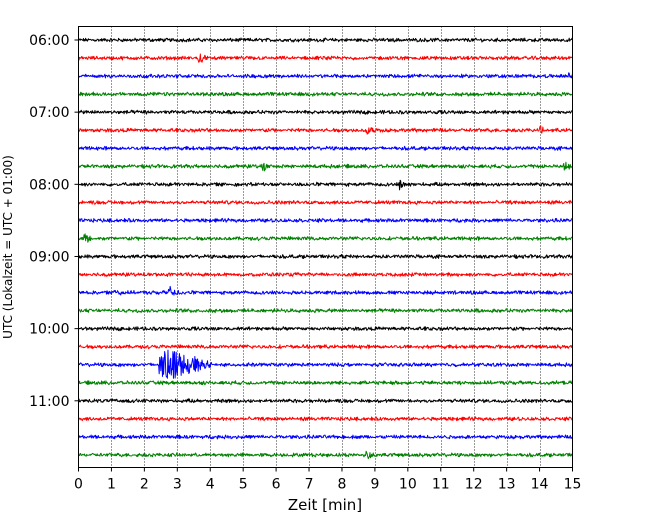 This screenshot has height=520, width=650. What do you see at coordinates (408, 485) in the screenshot?
I see `x-tick-label: 10` at bounding box center [408, 485].